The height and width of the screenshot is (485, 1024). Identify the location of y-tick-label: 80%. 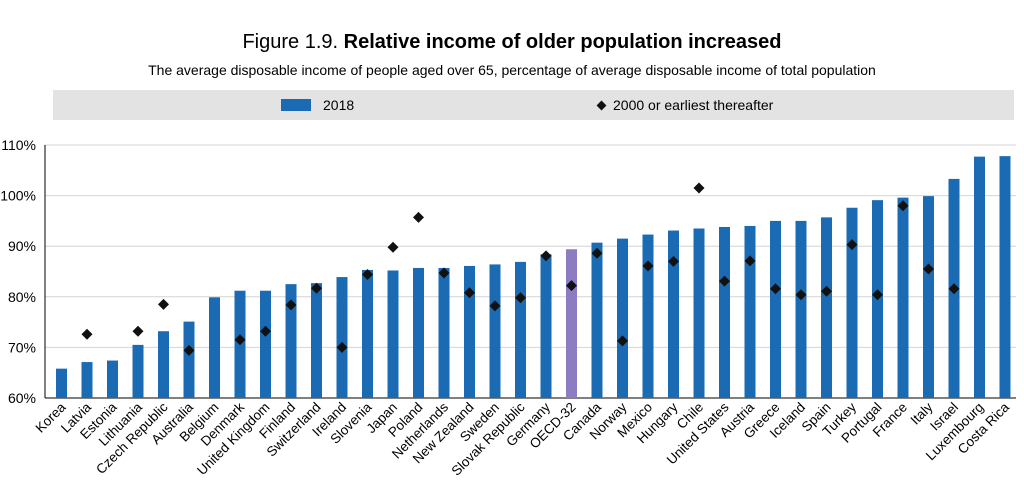
(22, 297).